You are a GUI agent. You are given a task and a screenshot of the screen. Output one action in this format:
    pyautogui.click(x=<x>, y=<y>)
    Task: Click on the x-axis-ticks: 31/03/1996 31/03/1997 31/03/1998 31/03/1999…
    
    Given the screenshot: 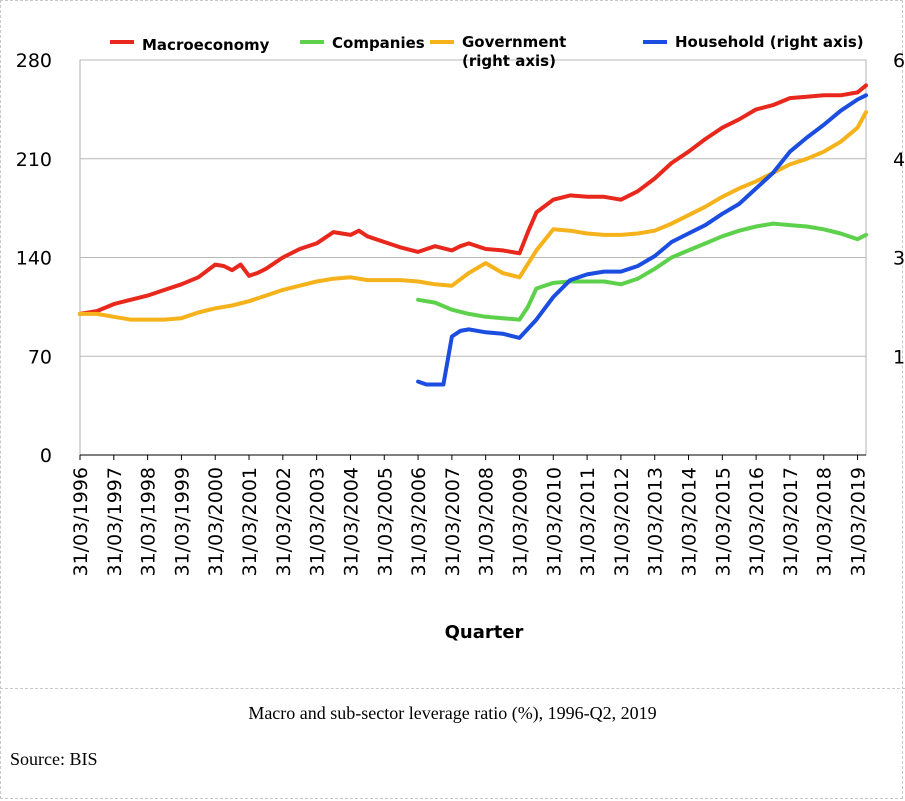 What is the action you would take?
    pyautogui.click(x=470, y=522)
    